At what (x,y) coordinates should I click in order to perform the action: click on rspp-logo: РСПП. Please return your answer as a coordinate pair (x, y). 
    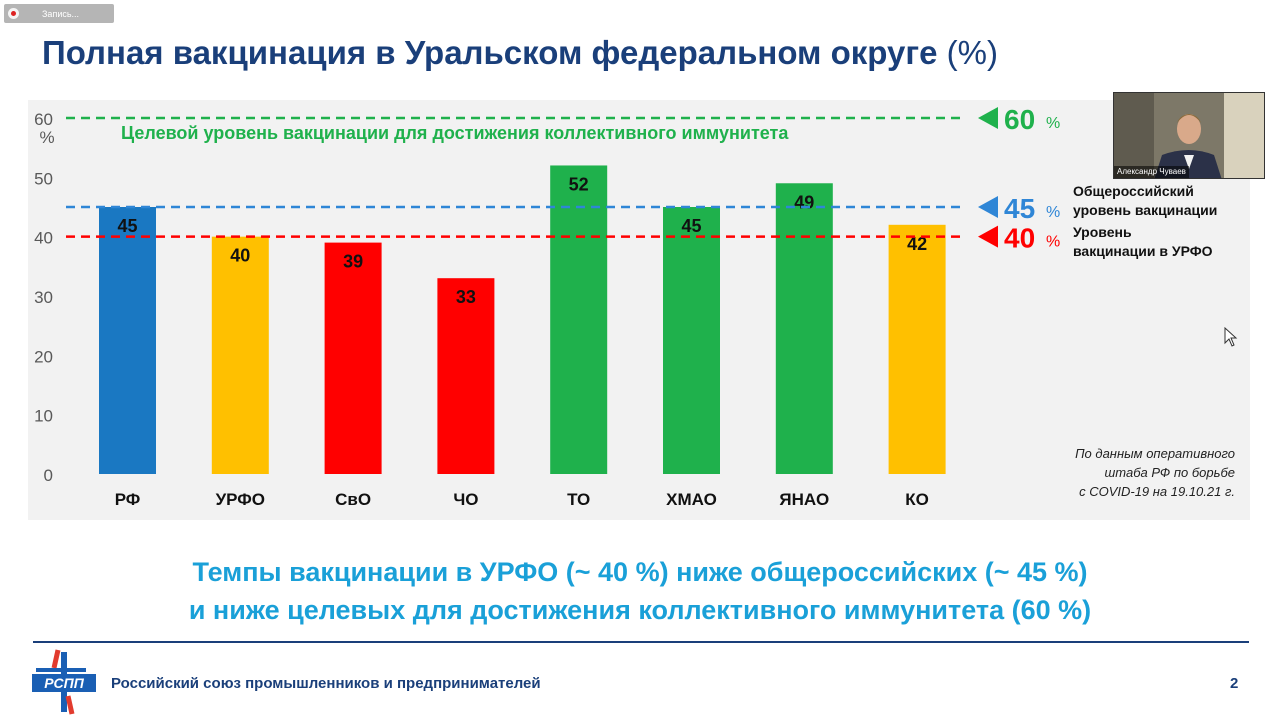
    Looking at the image, I should click on (64, 682).